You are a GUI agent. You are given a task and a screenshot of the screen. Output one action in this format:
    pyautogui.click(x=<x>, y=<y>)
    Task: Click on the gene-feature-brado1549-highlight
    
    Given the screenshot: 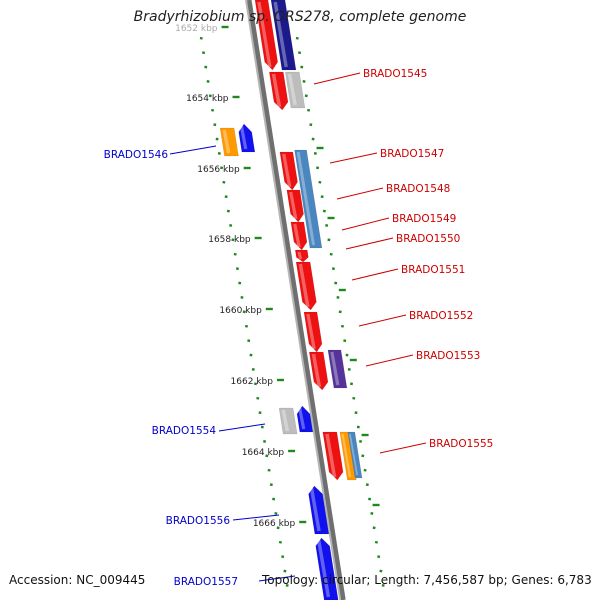 What is the action you would take?
    pyautogui.click(x=297, y=235)
    